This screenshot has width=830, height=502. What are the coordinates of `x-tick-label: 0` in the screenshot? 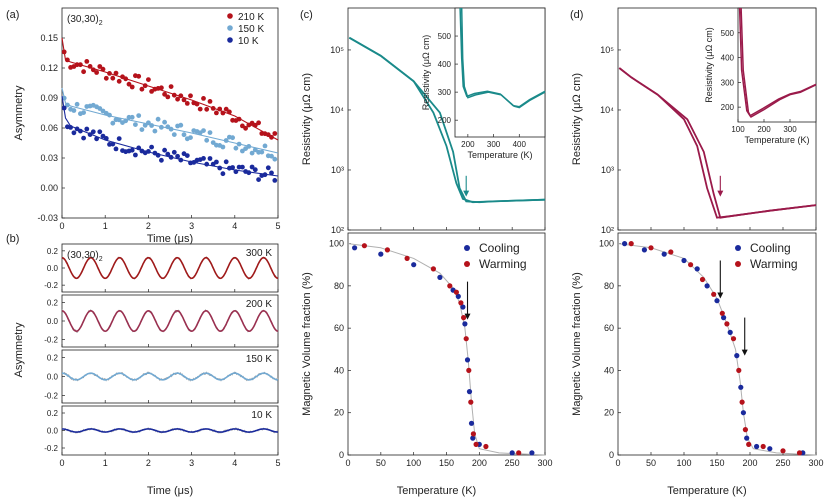 It's located at (61, 463).